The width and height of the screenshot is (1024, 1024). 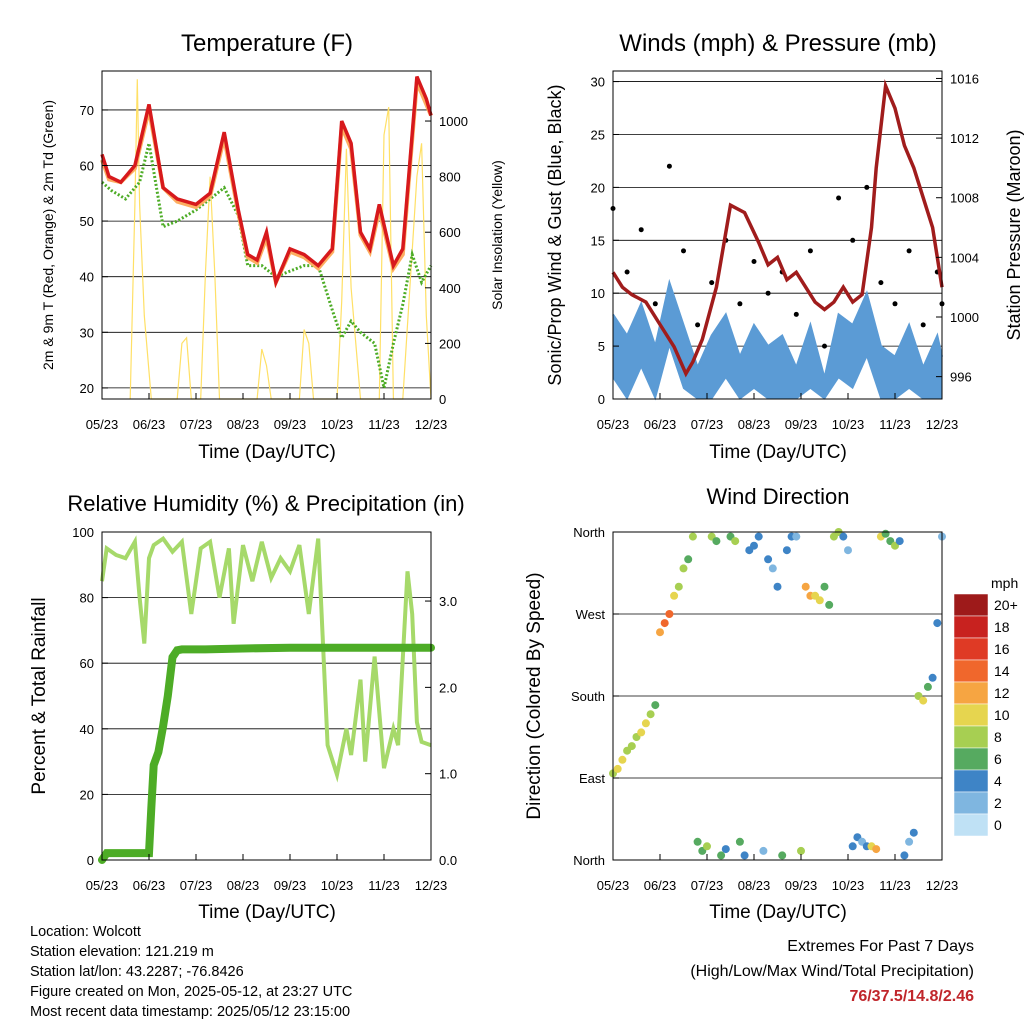 What do you see at coordinates (243, 424) in the screenshot?
I see `temperature-xtick-label: 08/23` at bounding box center [243, 424].